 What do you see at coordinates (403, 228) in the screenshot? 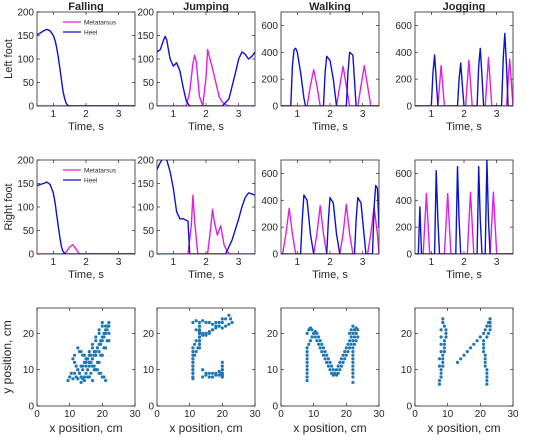
I see `y-tick-label: 200` at bounding box center [403, 228].